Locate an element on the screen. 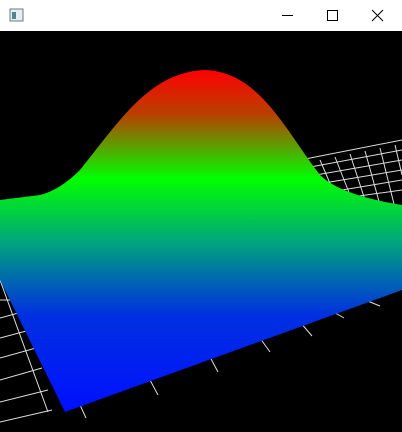  app-icon is located at coordinates (16, 15).